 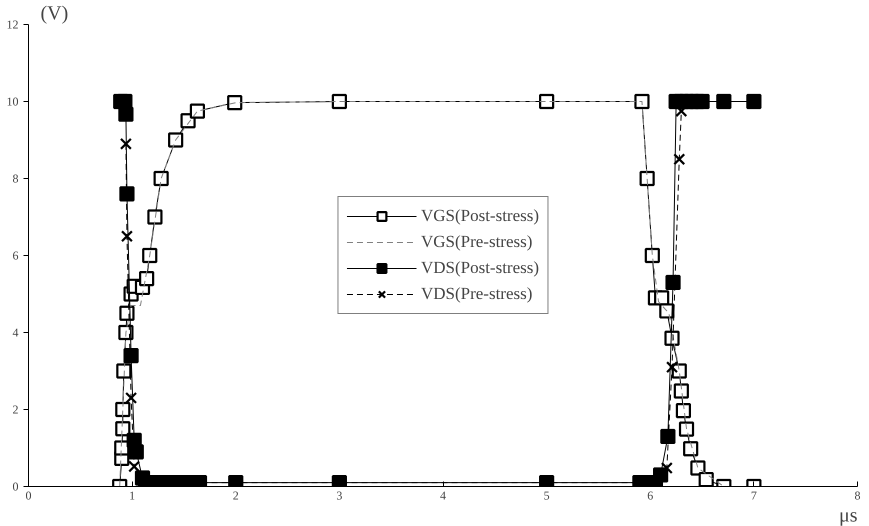 What do you see at coordinates (54, 13) in the screenshot?
I see `y-axis-title: (V)` at bounding box center [54, 13].